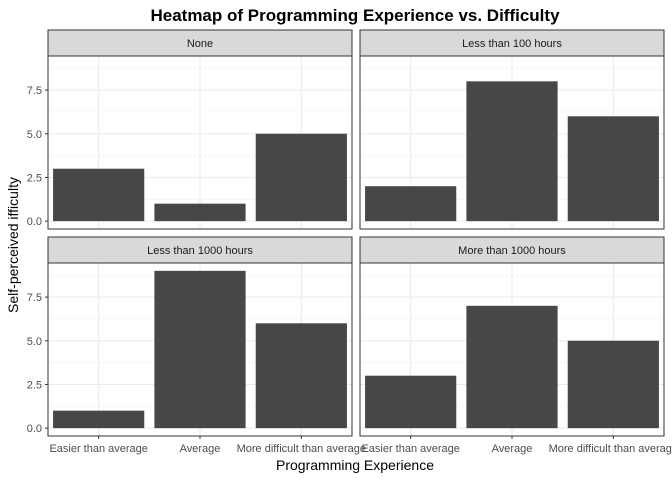 This screenshot has height=480, width=672. I want to click on x-axis-title: Programming Experience, so click(355, 465).